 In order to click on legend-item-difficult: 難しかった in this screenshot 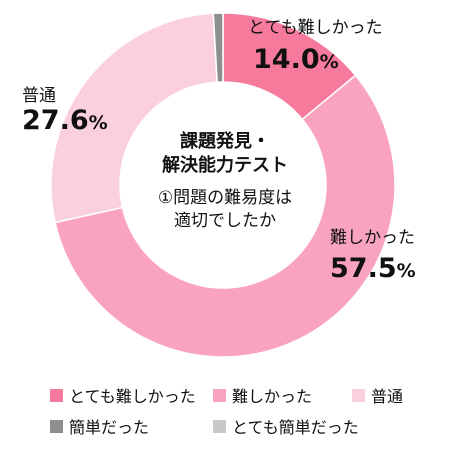, I will do `click(263, 395)`.